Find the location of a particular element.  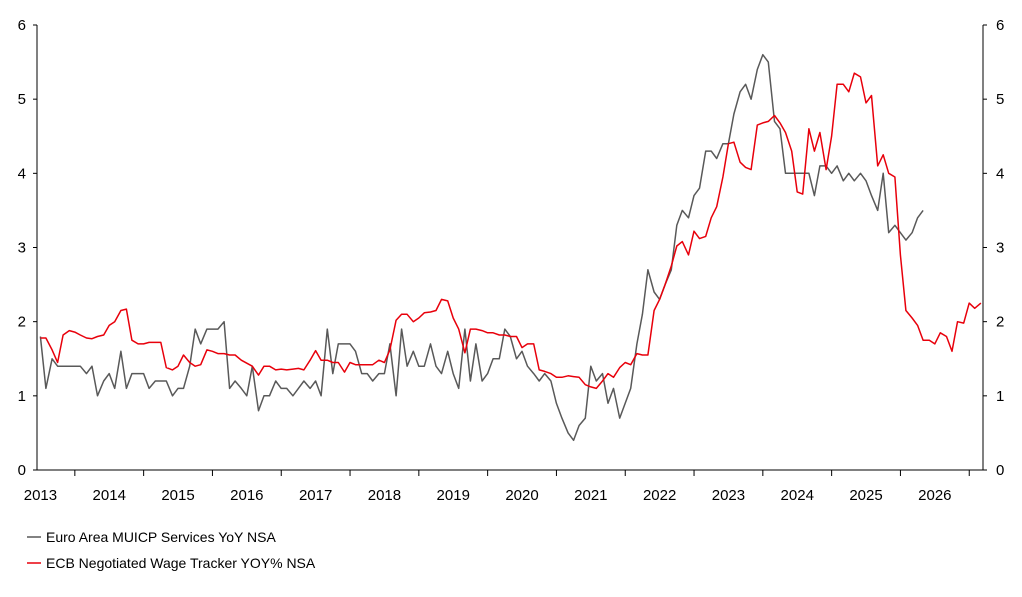

x-tick-label: 2025 is located at coordinates (865, 495).